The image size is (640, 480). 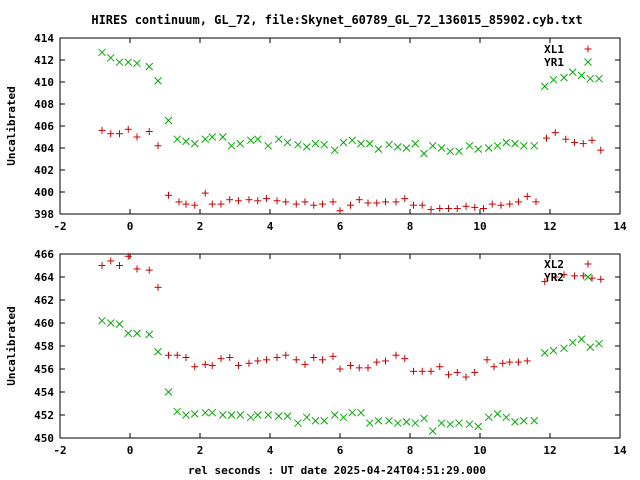 I want to click on y-tick-label: 452, so click(x=44, y=415).